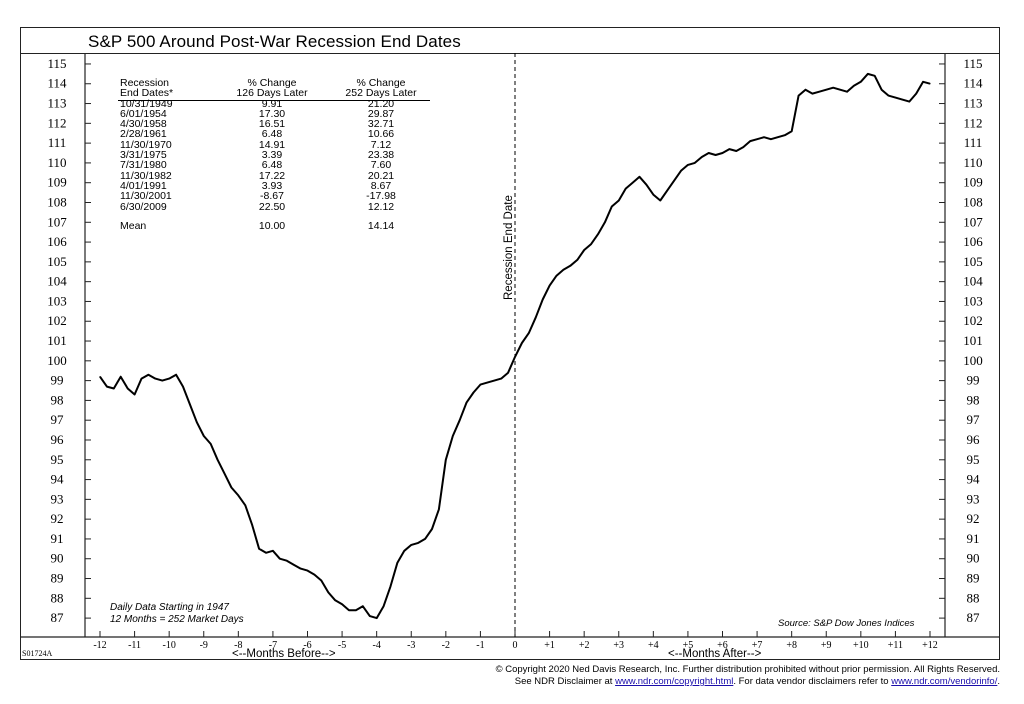 The height and width of the screenshot is (704, 1024). I want to click on table-row-cell: 10.66, so click(381, 134).